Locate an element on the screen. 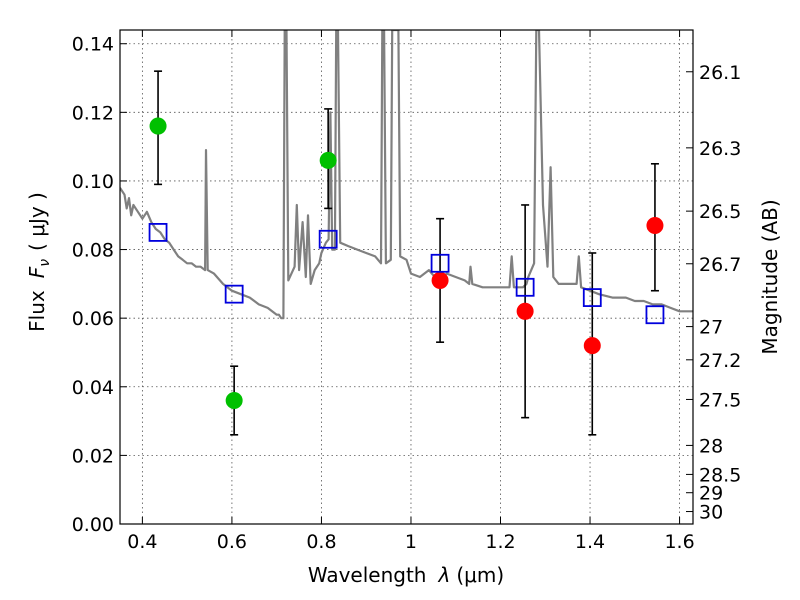 Image resolution: width=800 pixels, height=600 pixels. y2-tick-label: 26.3 is located at coordinates (720, 149).